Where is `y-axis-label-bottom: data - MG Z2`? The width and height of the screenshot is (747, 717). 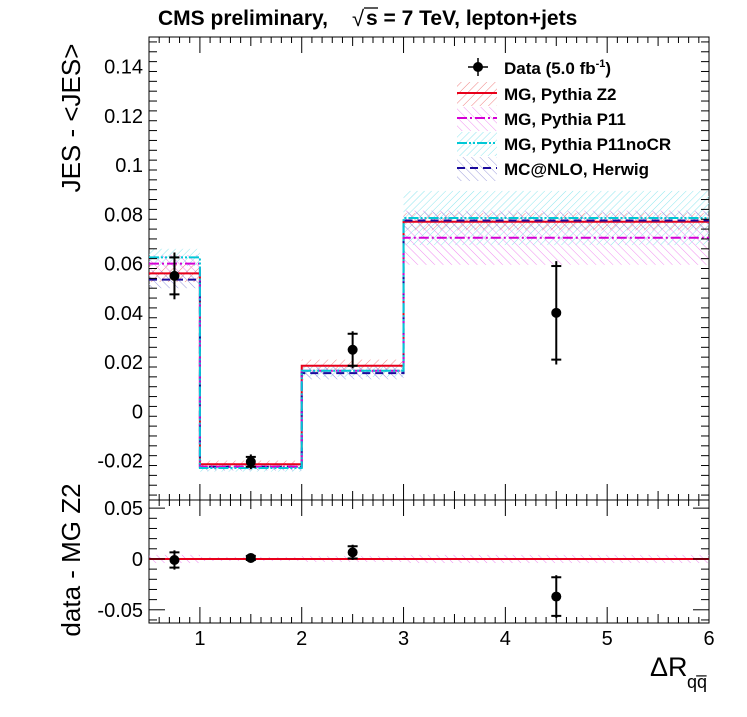 y-axis-label-bottom: data - MG Z2 is located at coordinates (71, 559).